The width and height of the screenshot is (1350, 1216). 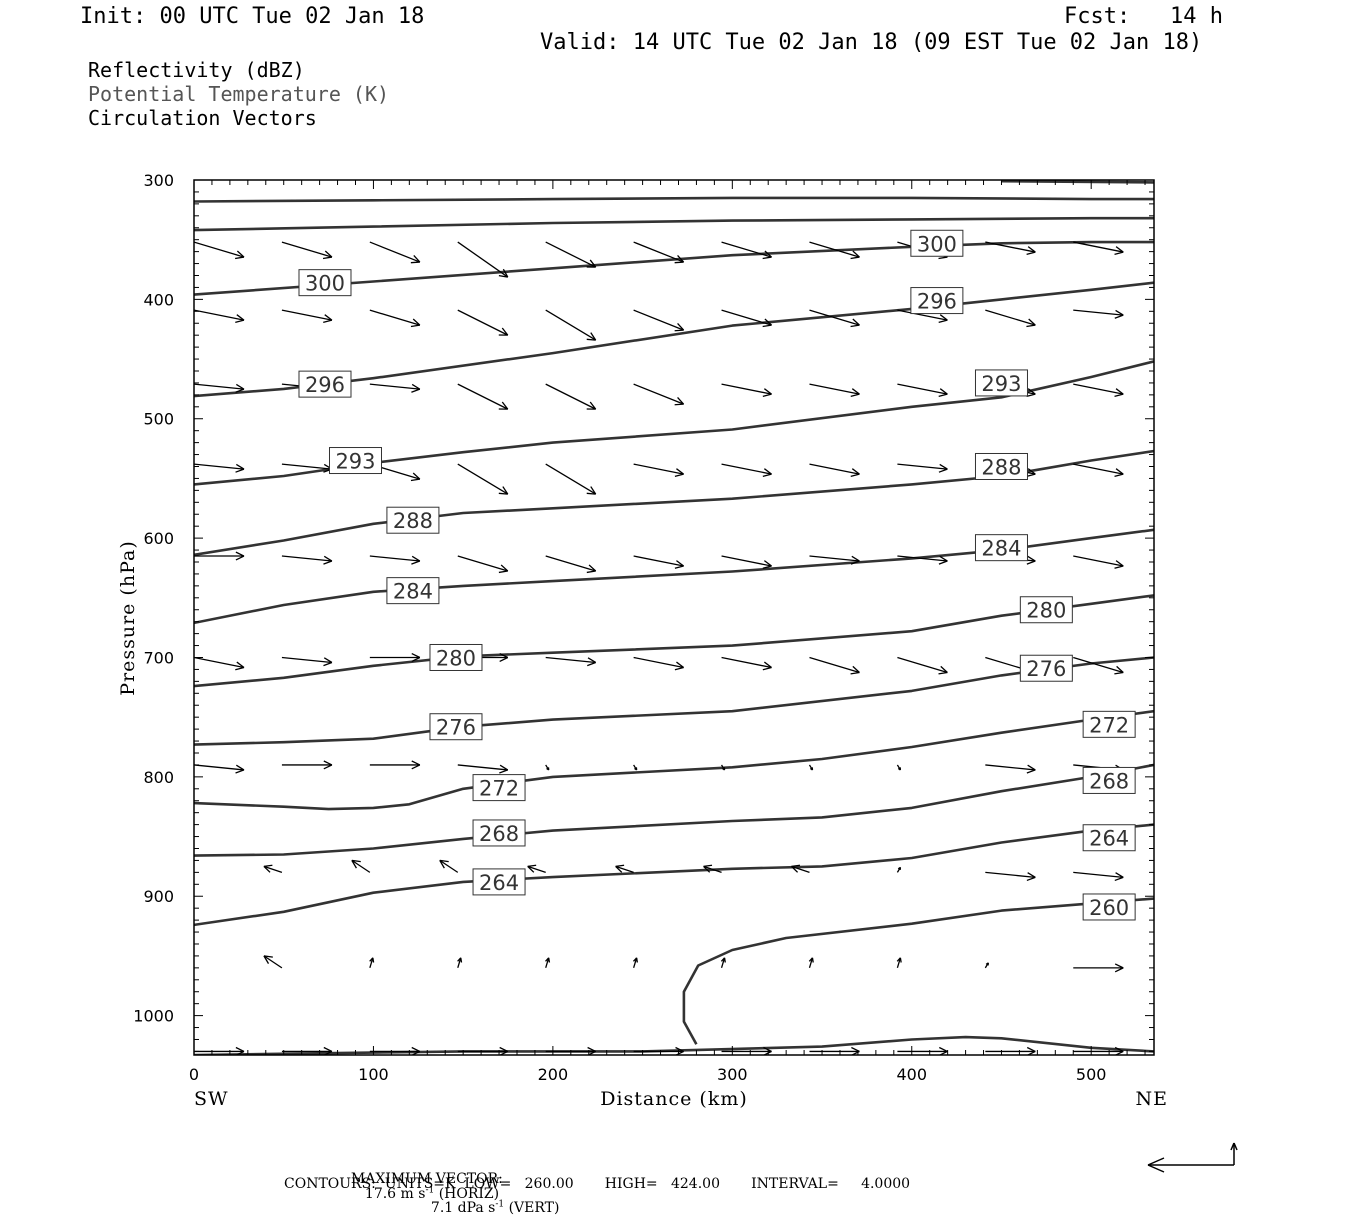 I want to click on contour-label-264: 264, so click(x=499, y=882).